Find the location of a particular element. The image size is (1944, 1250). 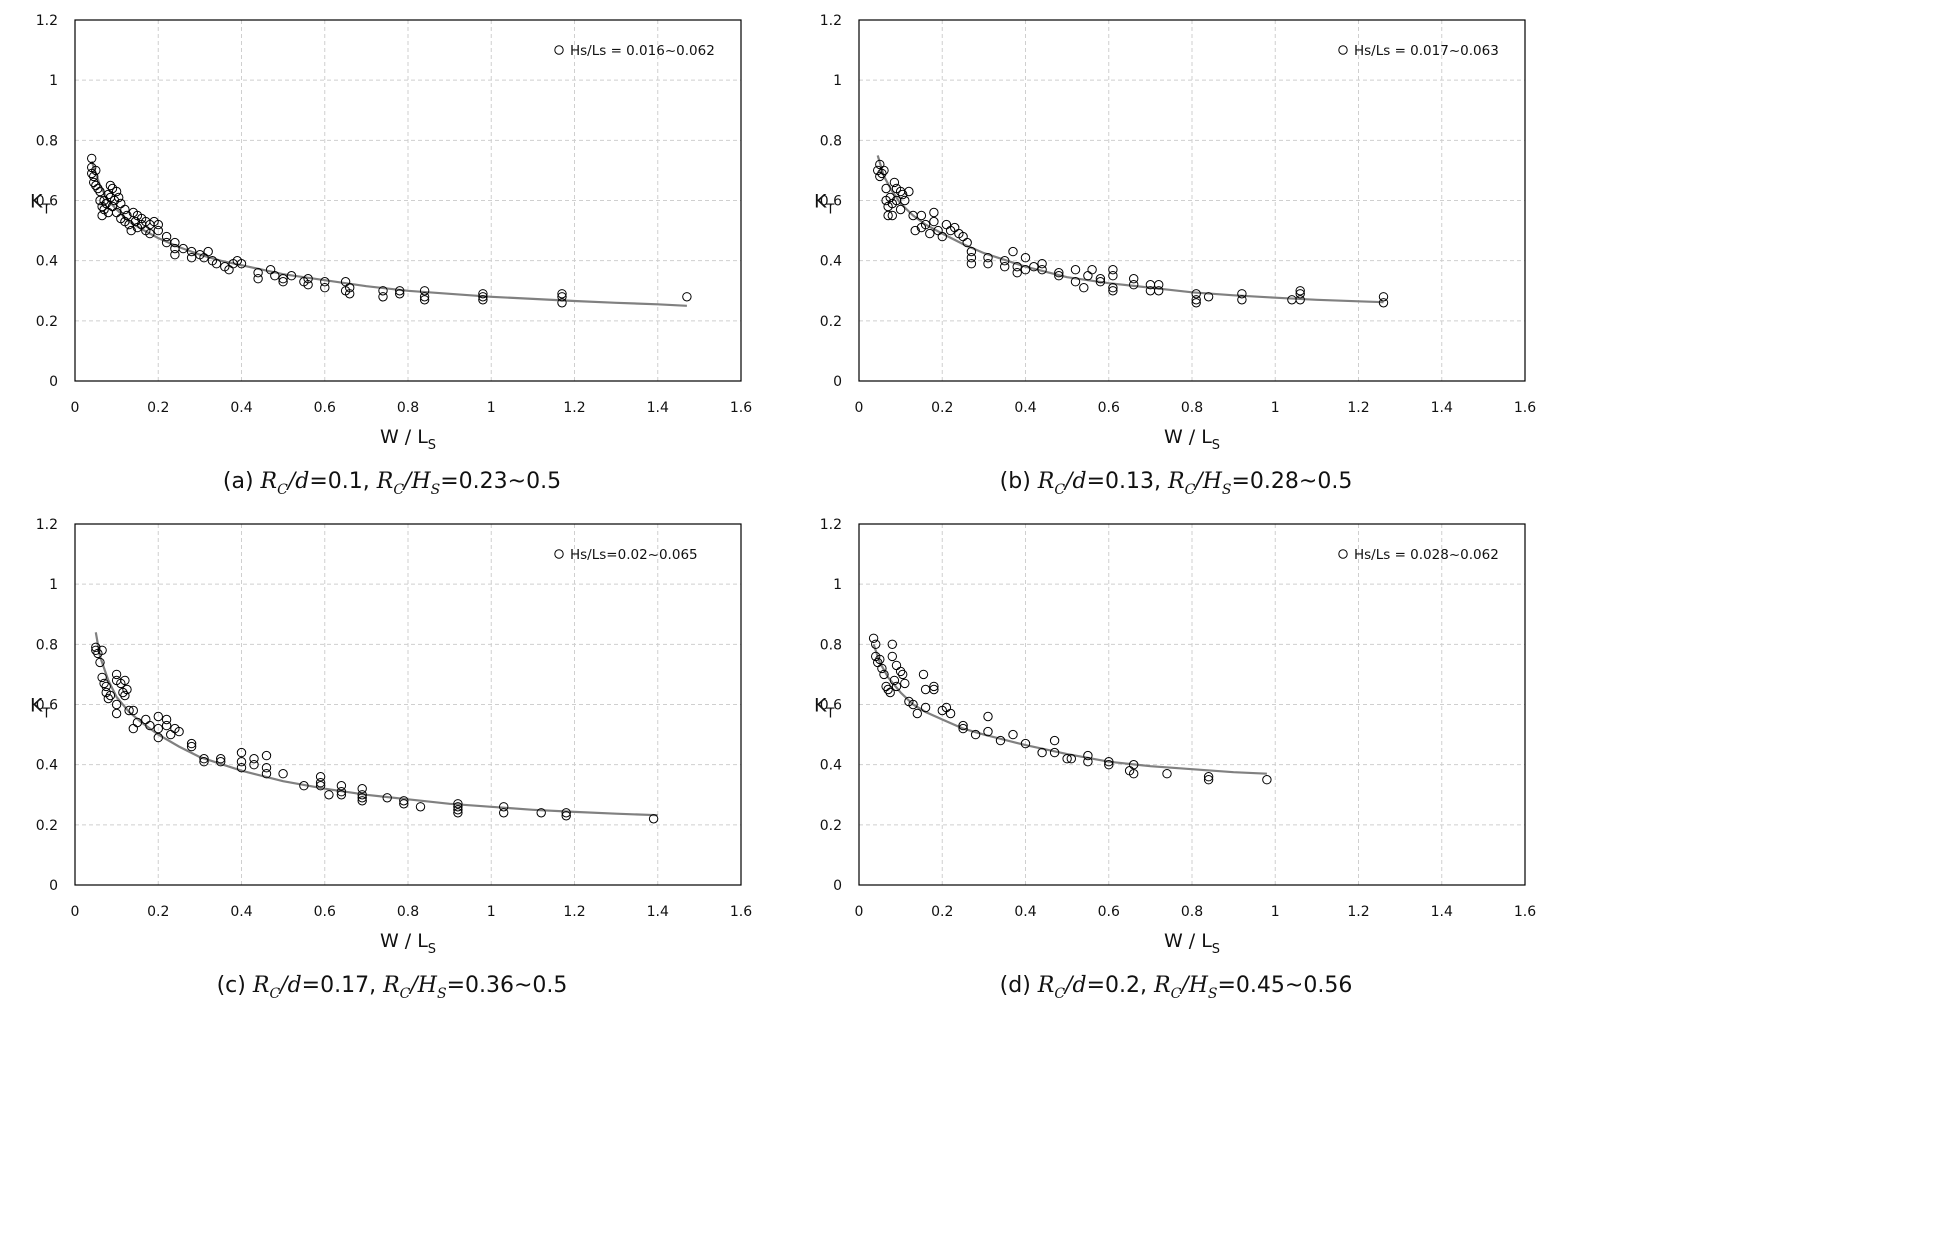

legend: Hs/Ls = 0.017~0.063 is located at coordinates (1418, 51).